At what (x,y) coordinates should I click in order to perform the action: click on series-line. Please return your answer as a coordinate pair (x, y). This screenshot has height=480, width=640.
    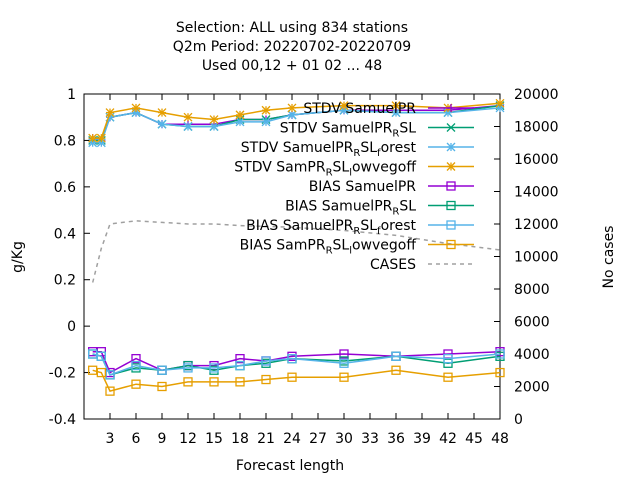
    Looking at the image, I should click on (296, 251).